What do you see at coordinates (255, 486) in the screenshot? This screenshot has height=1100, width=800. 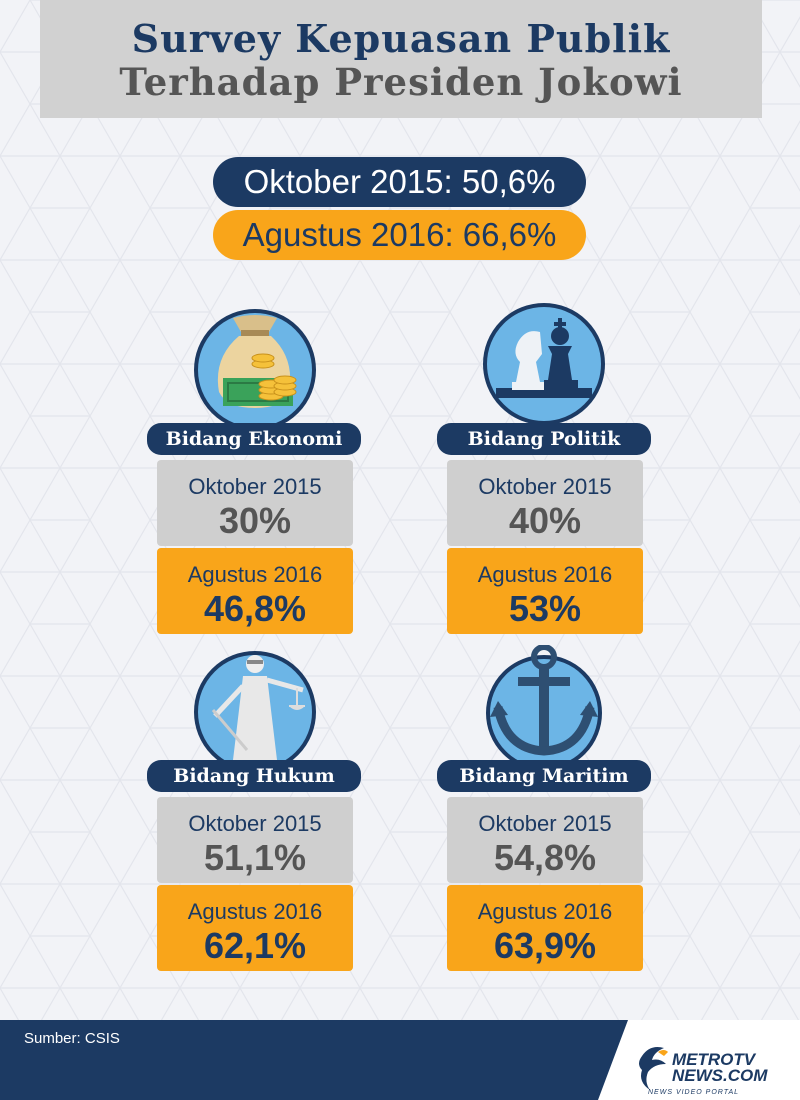 I see `ekonomi-oktober-label: Oktober 2015` at bounding box center [255, 486].